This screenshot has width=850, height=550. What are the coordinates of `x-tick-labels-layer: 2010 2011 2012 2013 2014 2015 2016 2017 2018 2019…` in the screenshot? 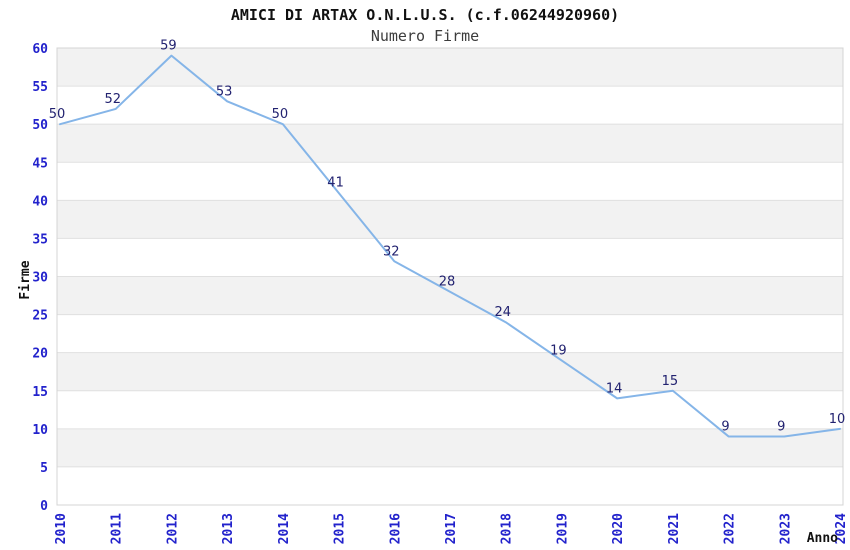 It's located at (451, 528).